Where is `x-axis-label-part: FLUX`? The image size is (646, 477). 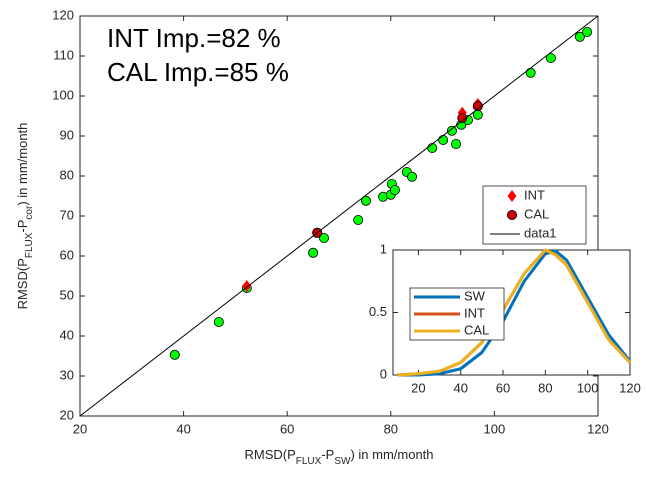 x-axis-label-part: FLUX is located at coordinates (309, 461).